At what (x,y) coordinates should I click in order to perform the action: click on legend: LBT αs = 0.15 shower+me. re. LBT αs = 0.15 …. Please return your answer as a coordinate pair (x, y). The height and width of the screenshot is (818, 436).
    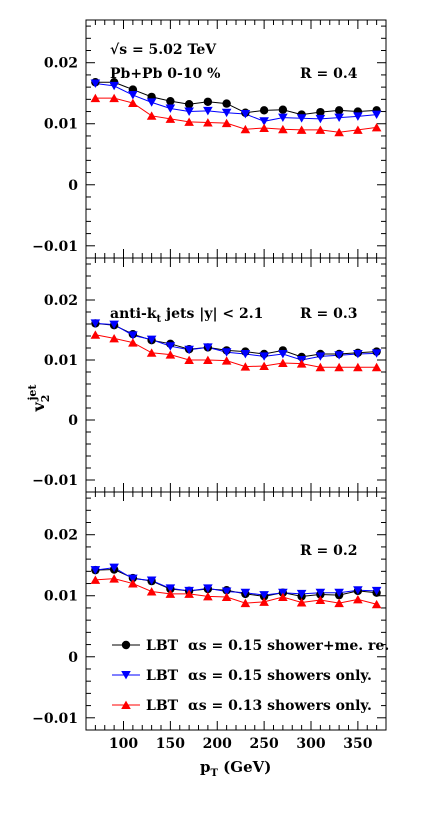
    Looking at the image, I should click on (250, 676).